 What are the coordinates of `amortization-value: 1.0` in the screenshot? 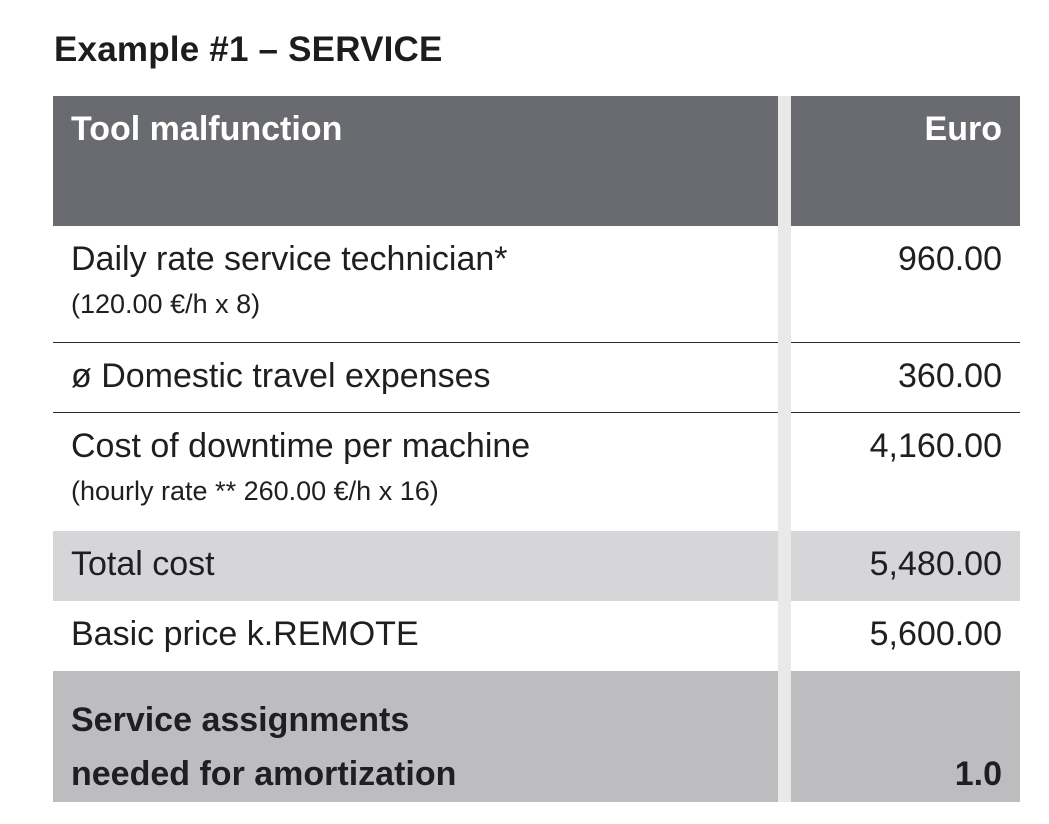 It's located at (978, 774).